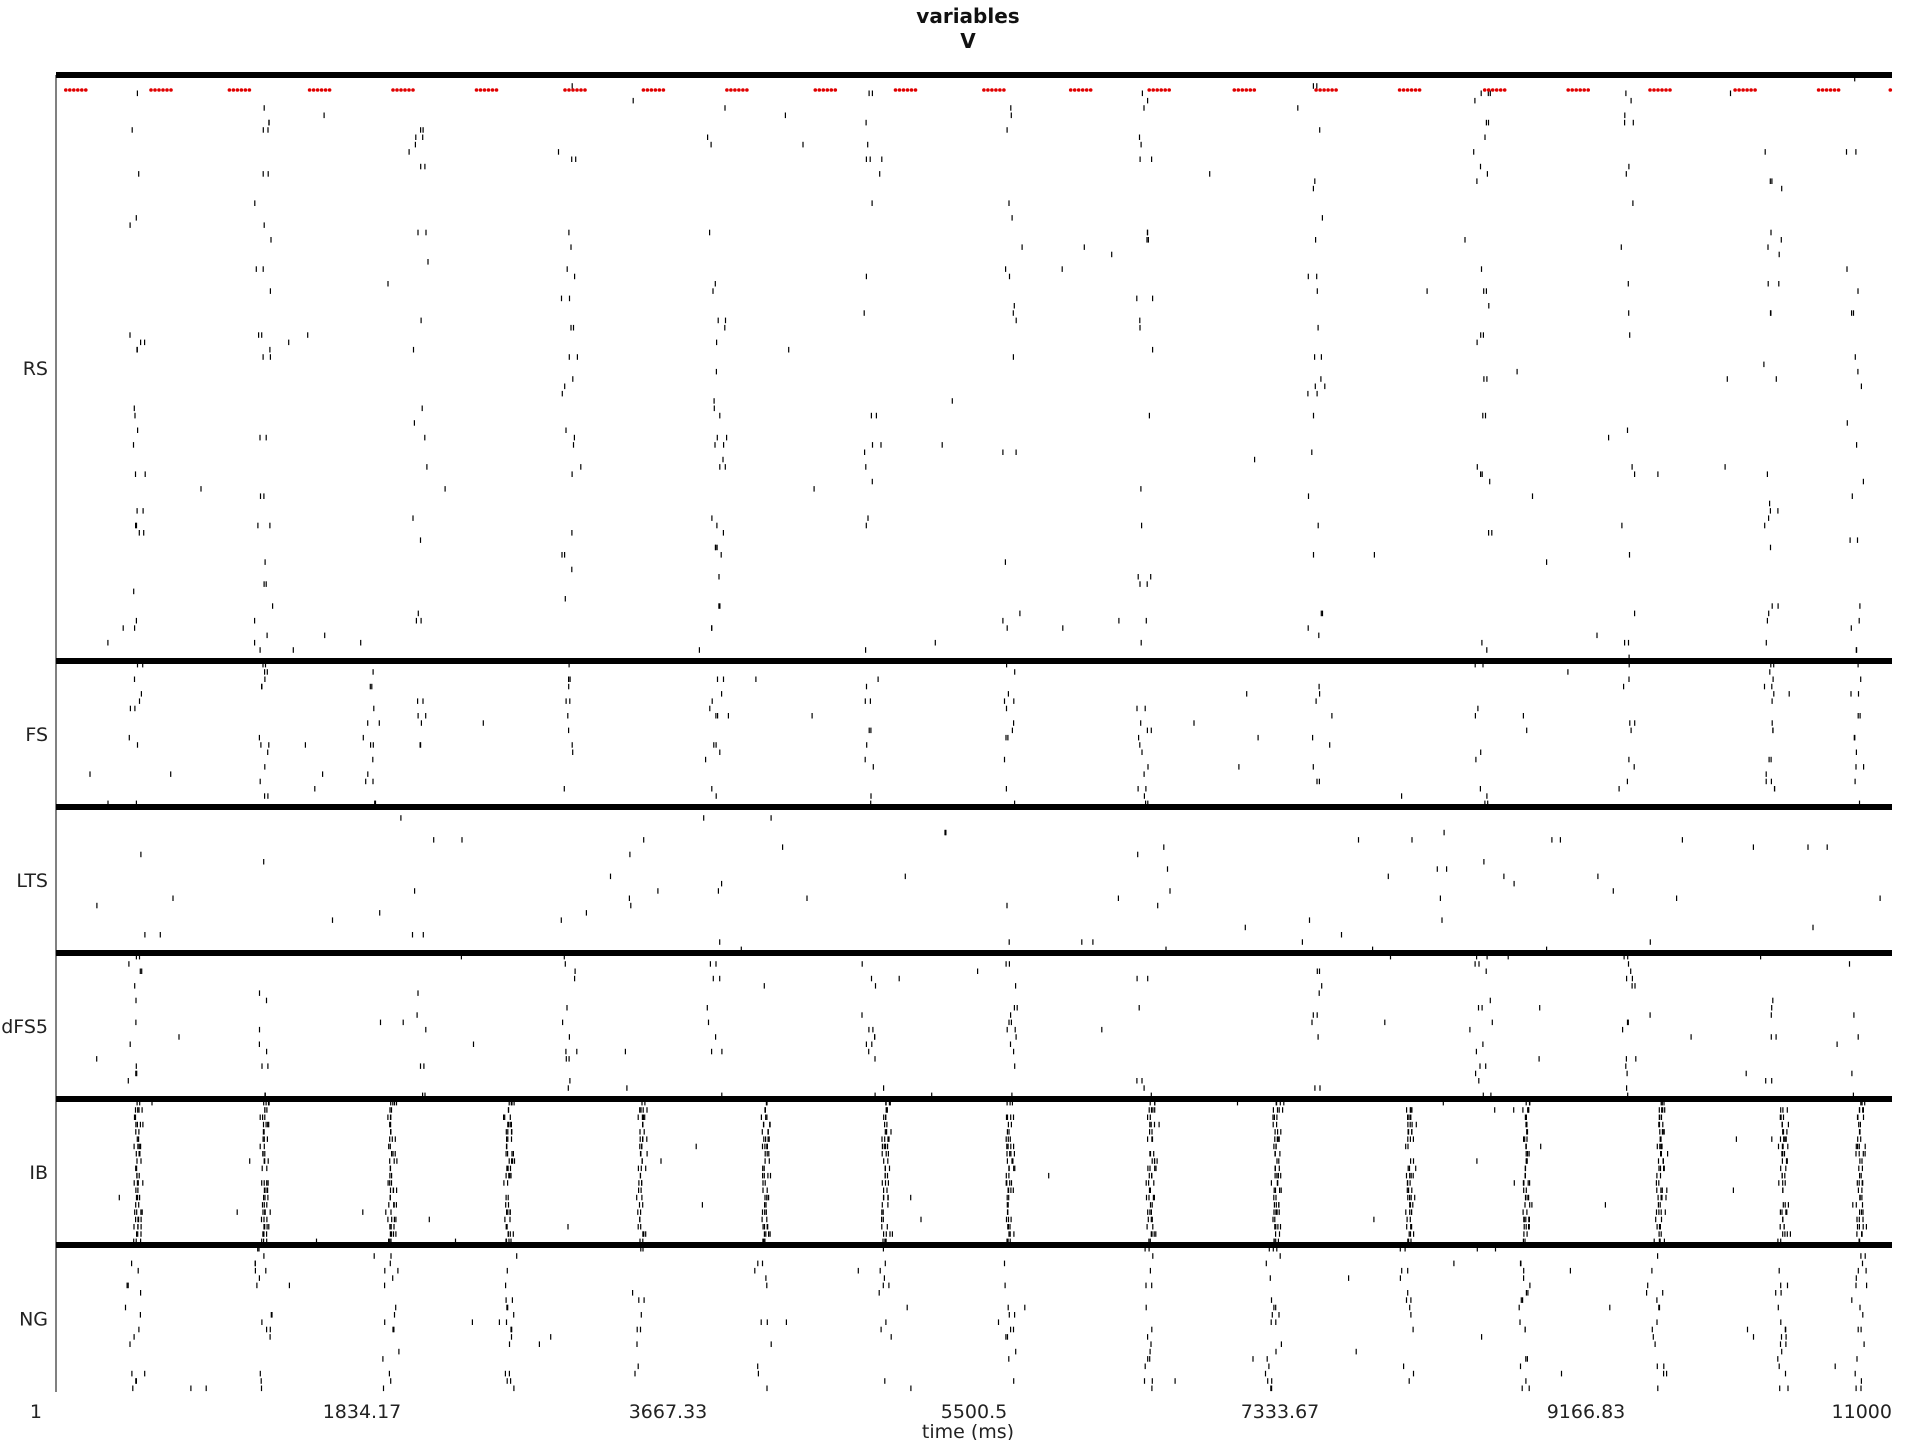 This screenshot has width=1920, height=1440. Describe the element at coordinates (33, 1320) in the screenshot. I see `population-label-NG: NG` at that location.